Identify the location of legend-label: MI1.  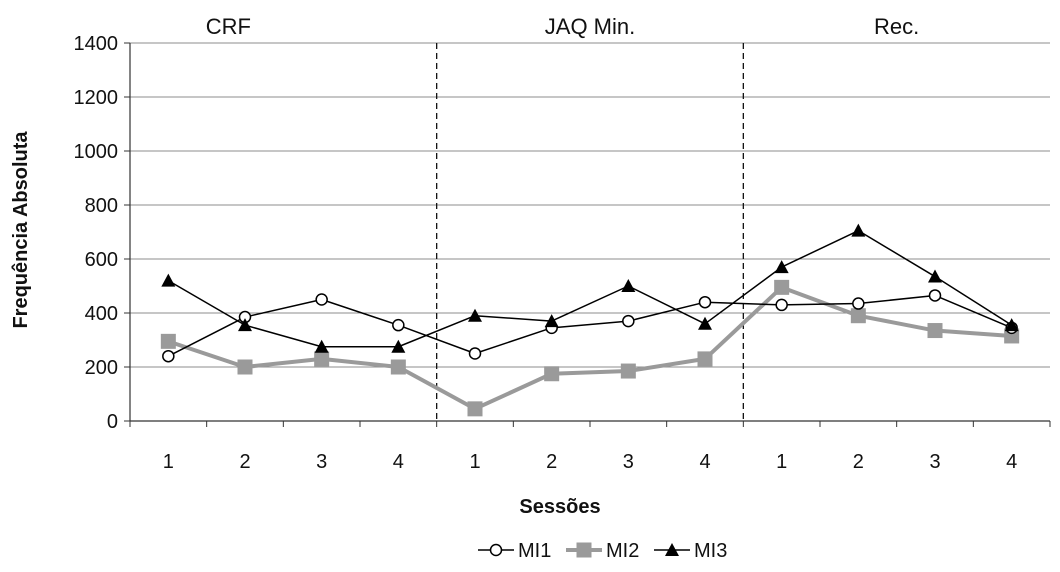
(534, 551).